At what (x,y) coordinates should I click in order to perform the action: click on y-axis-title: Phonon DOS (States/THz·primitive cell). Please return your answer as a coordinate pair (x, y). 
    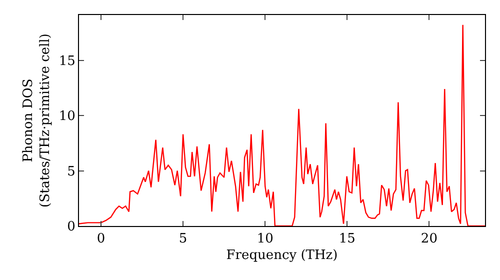
    Looking at the image, I should click on (36, 120).